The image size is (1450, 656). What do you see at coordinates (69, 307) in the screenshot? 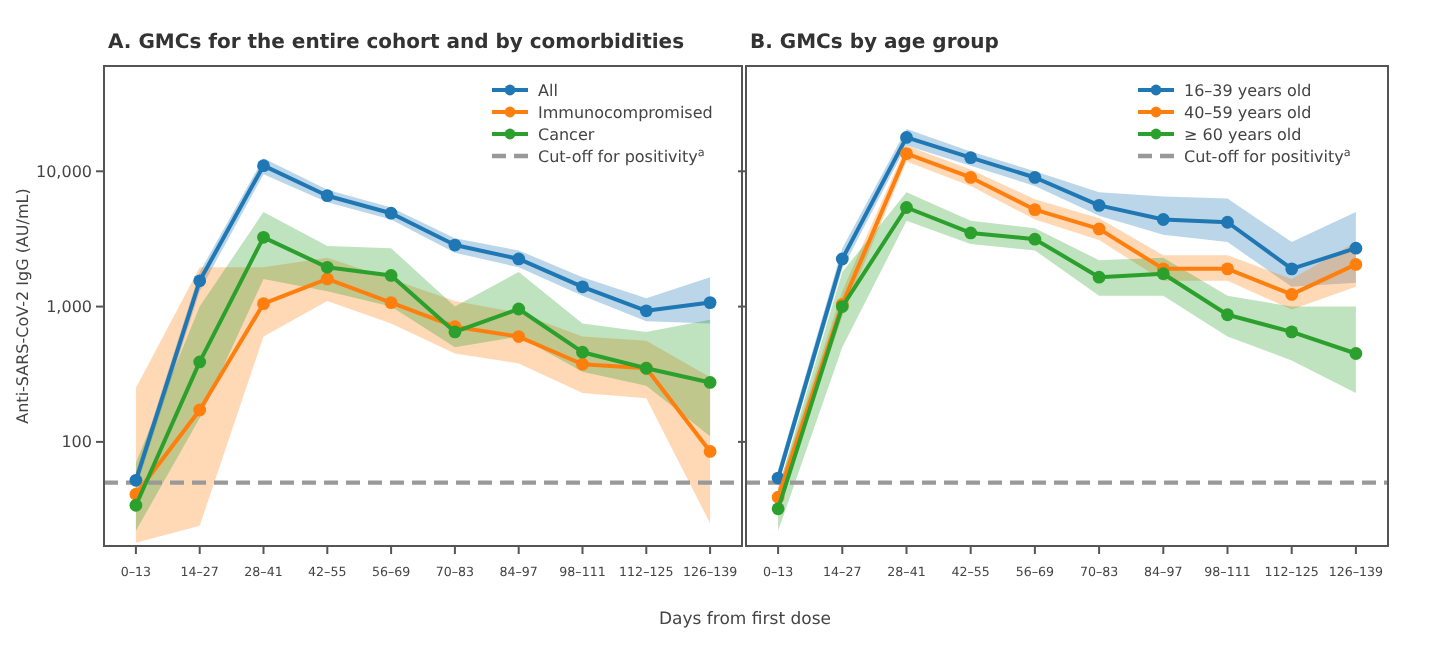
I see `y-tick-label: 1,000` at bounding box center [69, 307].